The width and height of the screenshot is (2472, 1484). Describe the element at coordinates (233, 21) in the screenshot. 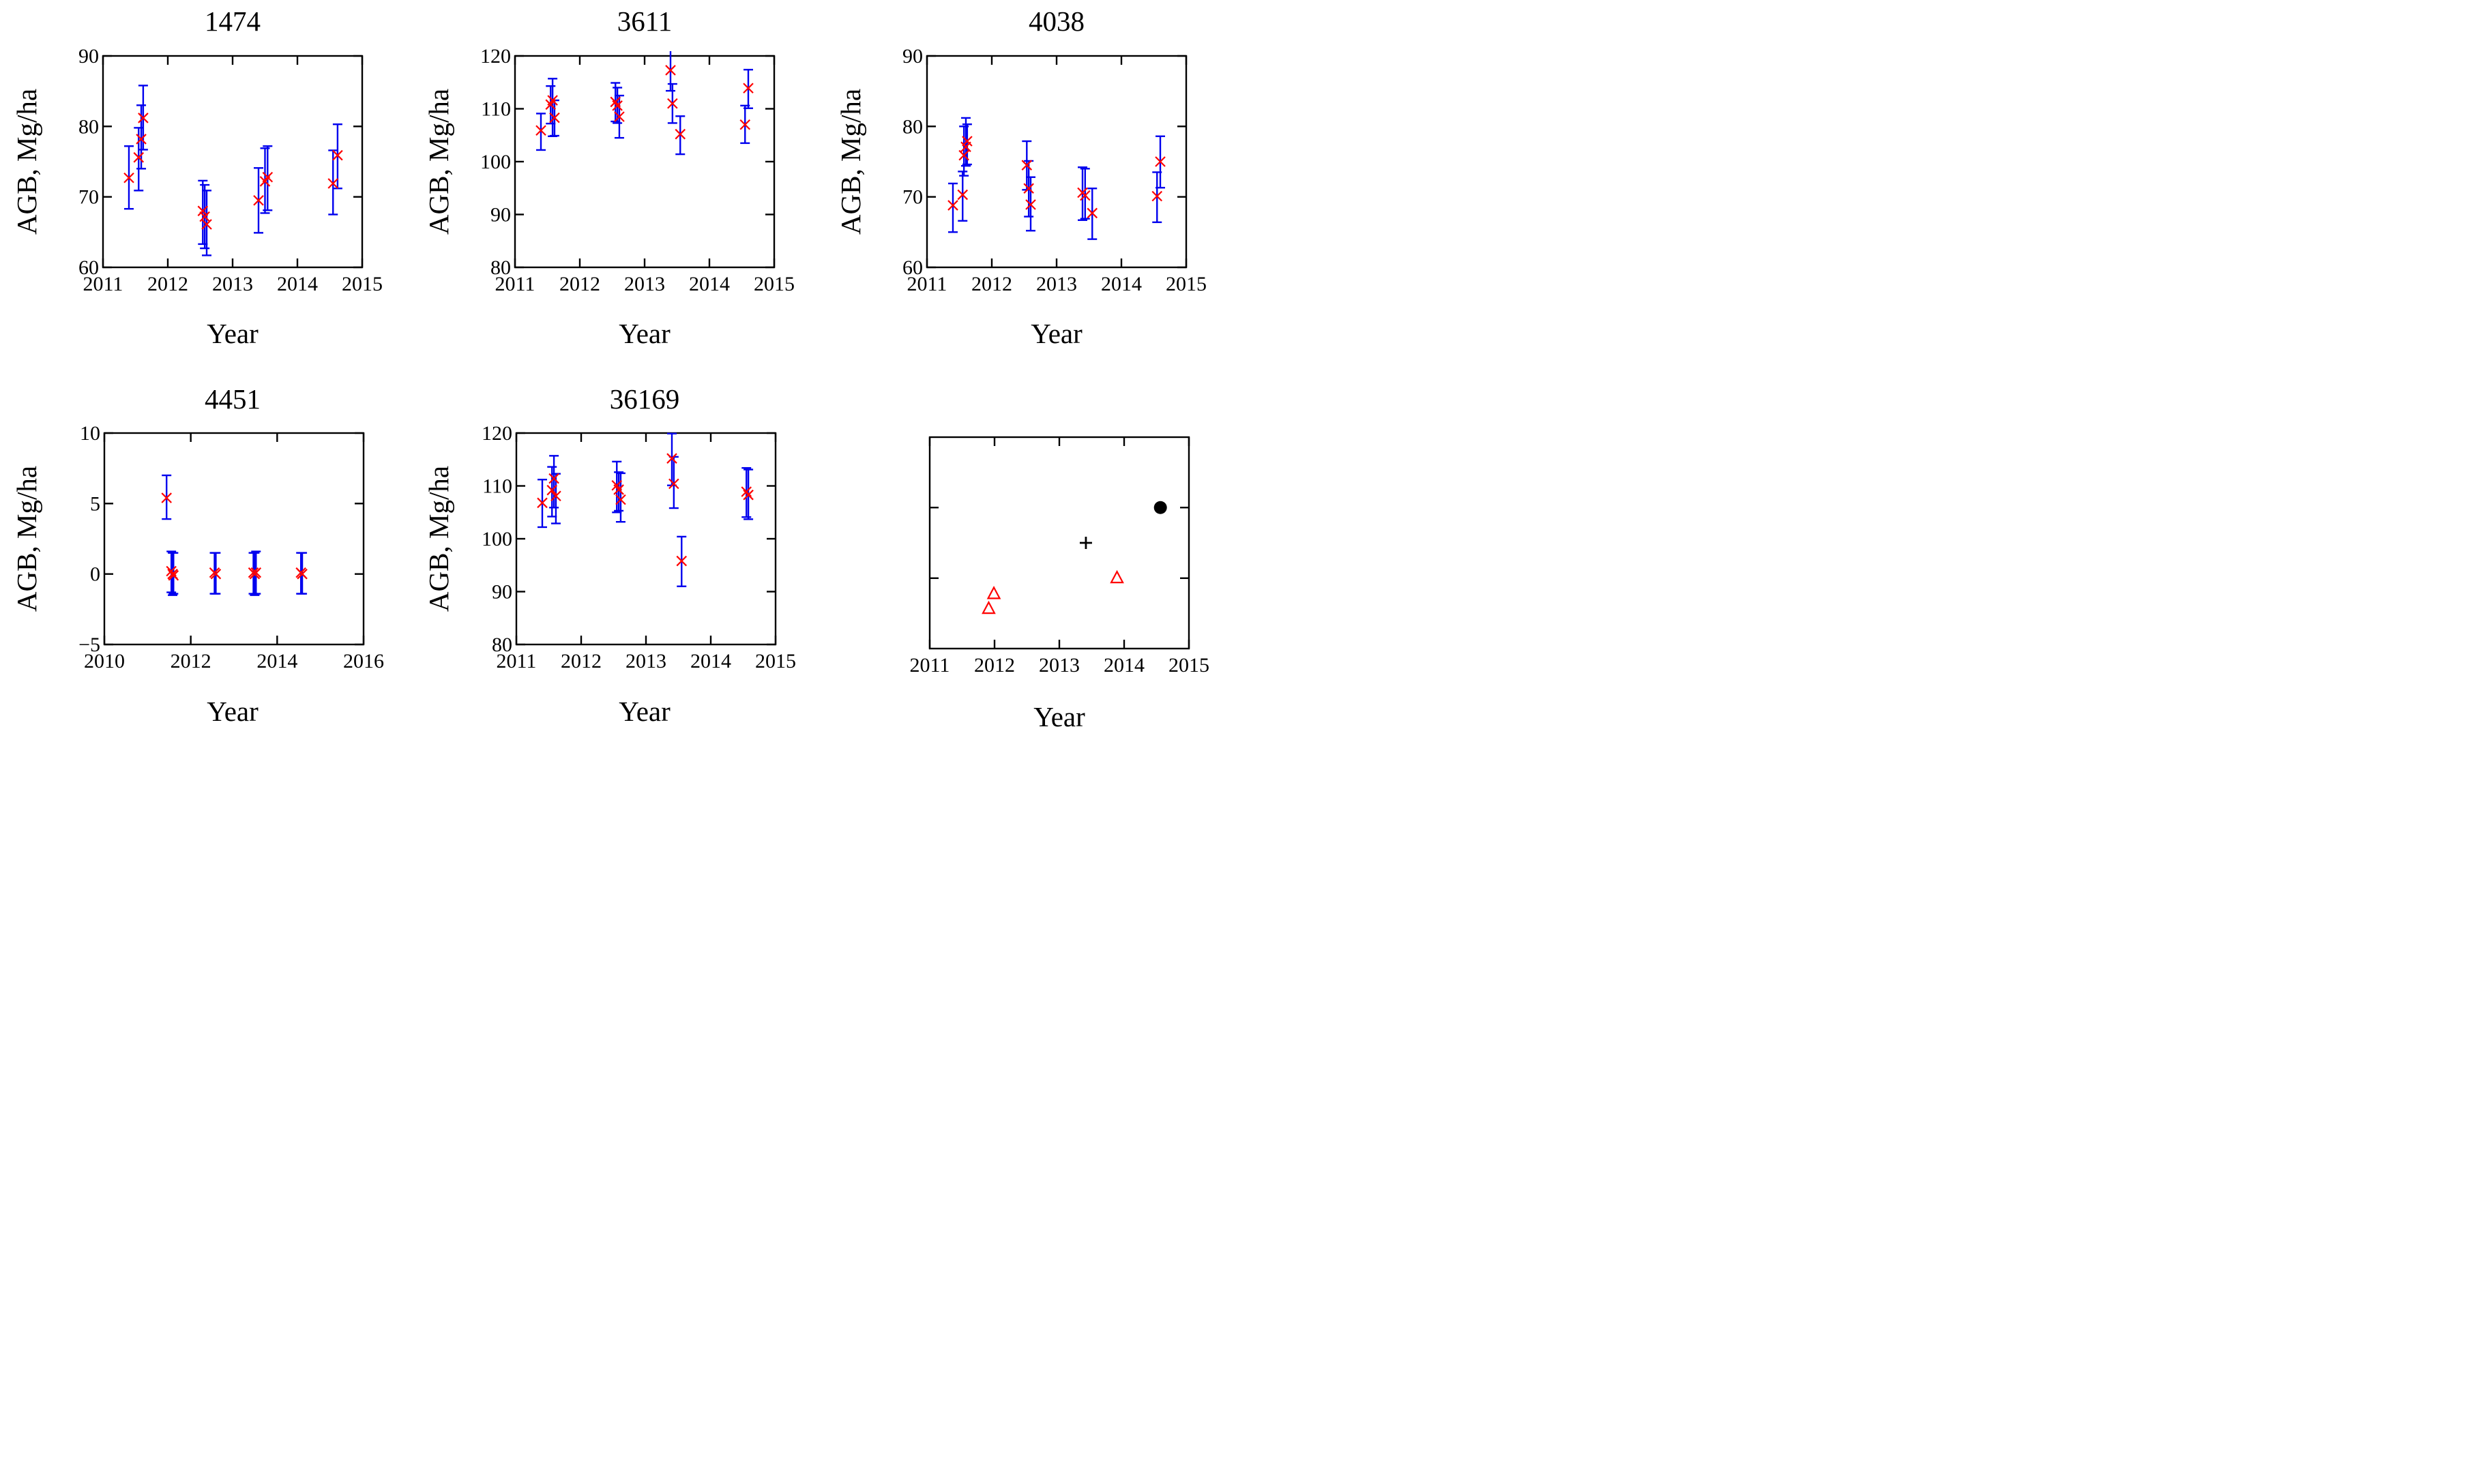

I see `panel-title: 1474` at that location.